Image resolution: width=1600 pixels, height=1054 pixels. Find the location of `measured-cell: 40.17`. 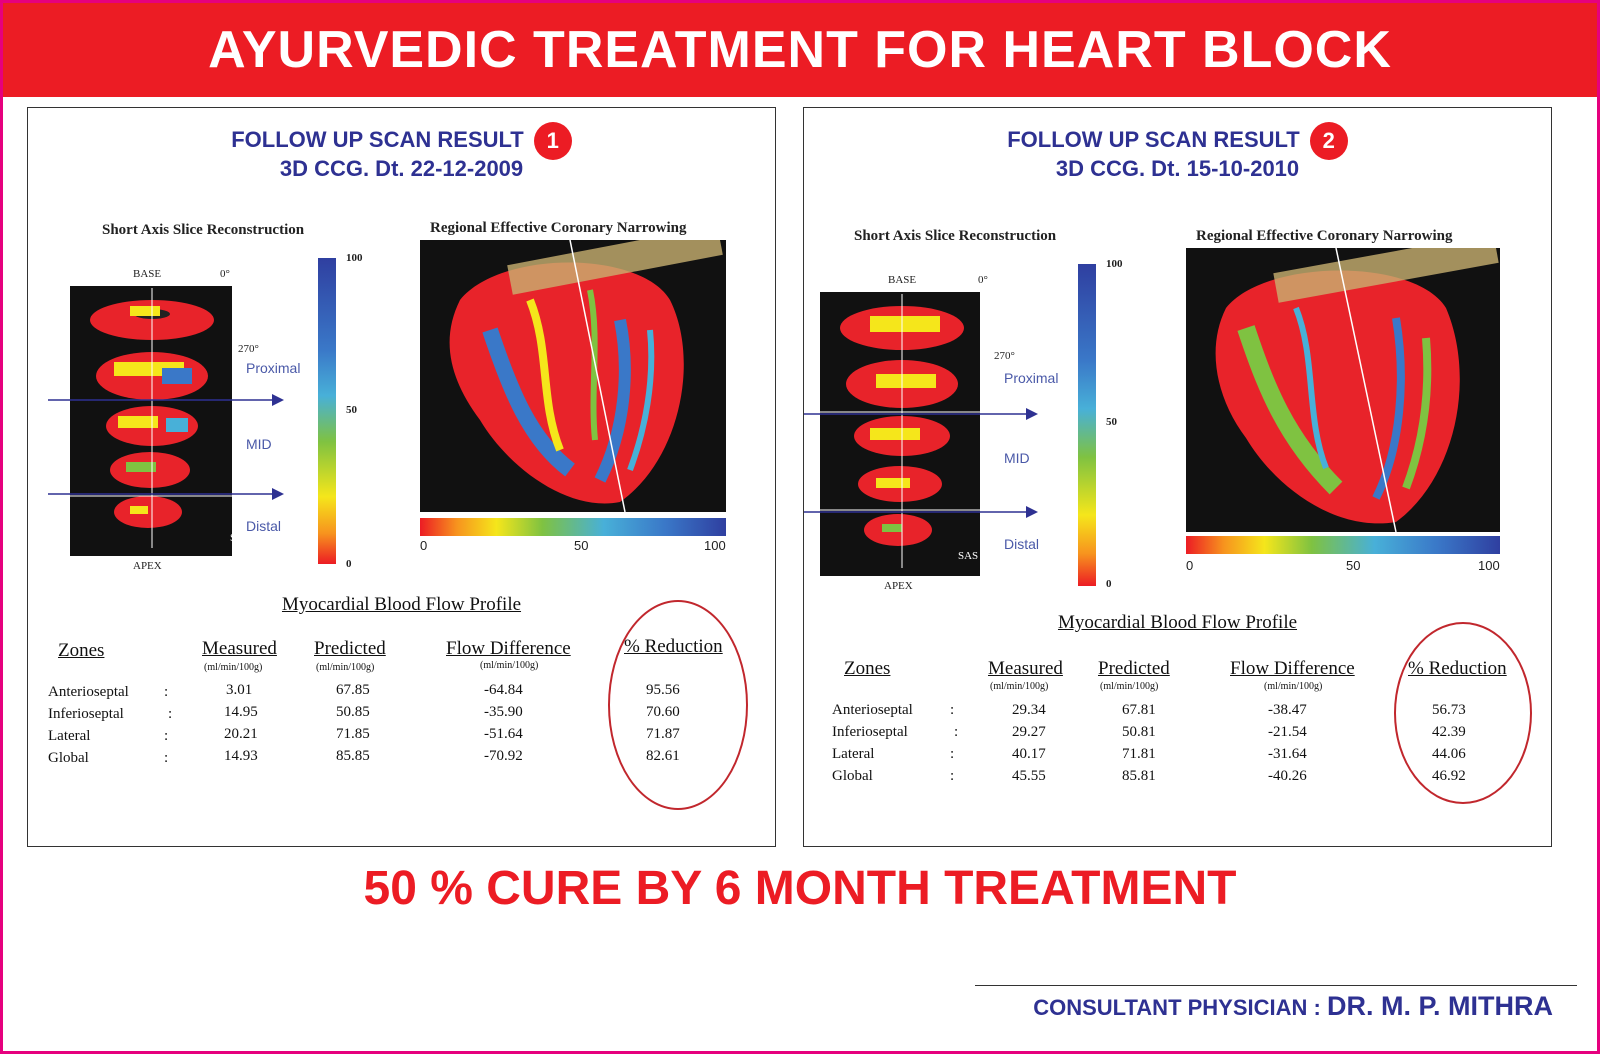

measured-cell: 40.17 is located at coordinates (1029, 754).